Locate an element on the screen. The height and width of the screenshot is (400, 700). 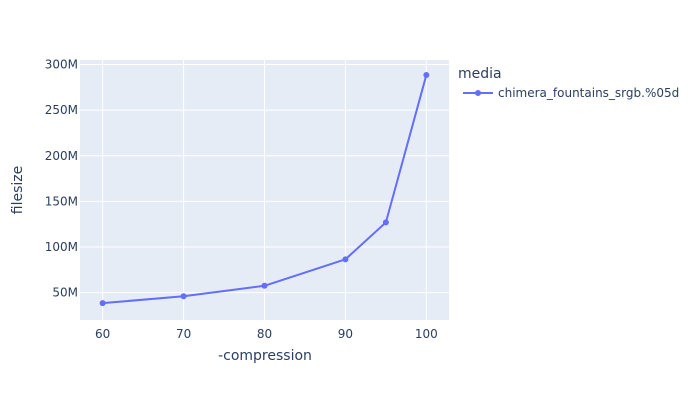
x-axis-ticks: 60 70 80 90 100 is located at coordinates (266, 334).